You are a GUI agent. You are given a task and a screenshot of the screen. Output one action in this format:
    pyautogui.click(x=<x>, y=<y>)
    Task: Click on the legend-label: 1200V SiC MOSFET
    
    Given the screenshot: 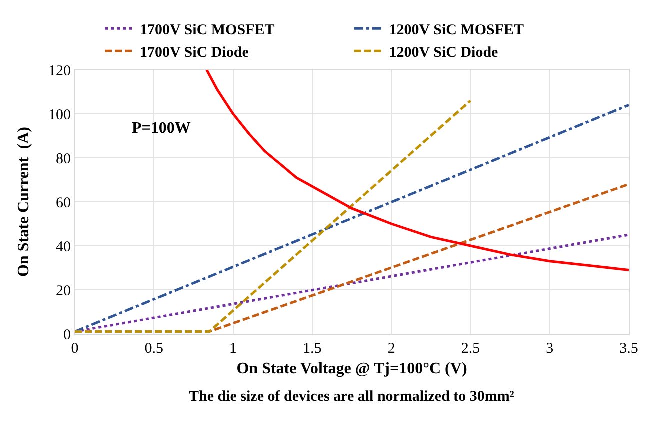 What is the action you would take?
    pyautogui.click(x=456, y=30)
    